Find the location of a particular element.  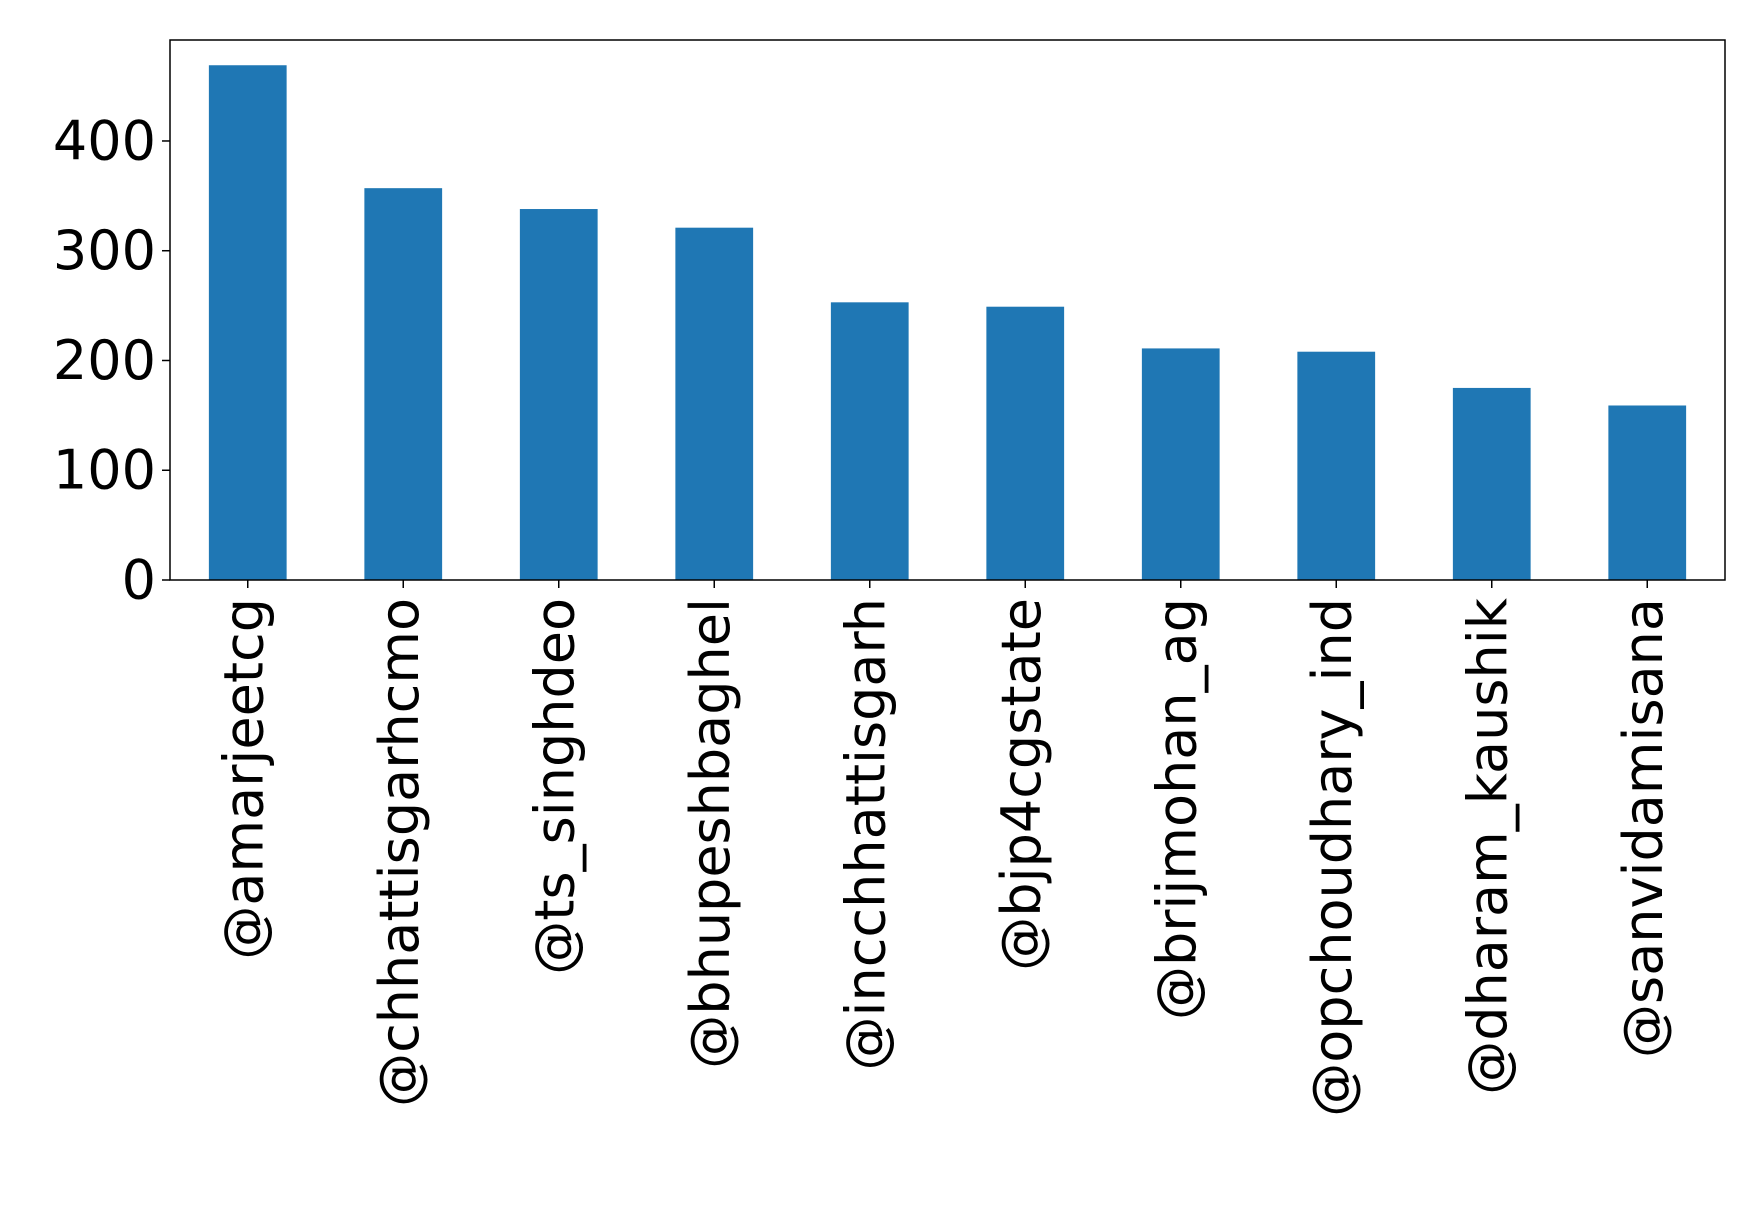

x-tick-label-1: @chhattisgarhcmo is located at coordinates (399, 852).